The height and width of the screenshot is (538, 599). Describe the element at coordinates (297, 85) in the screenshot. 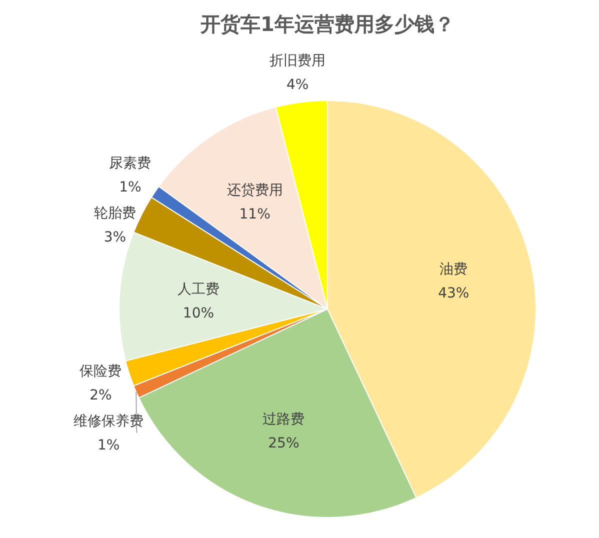

I see `data-label: 4%` at that location.